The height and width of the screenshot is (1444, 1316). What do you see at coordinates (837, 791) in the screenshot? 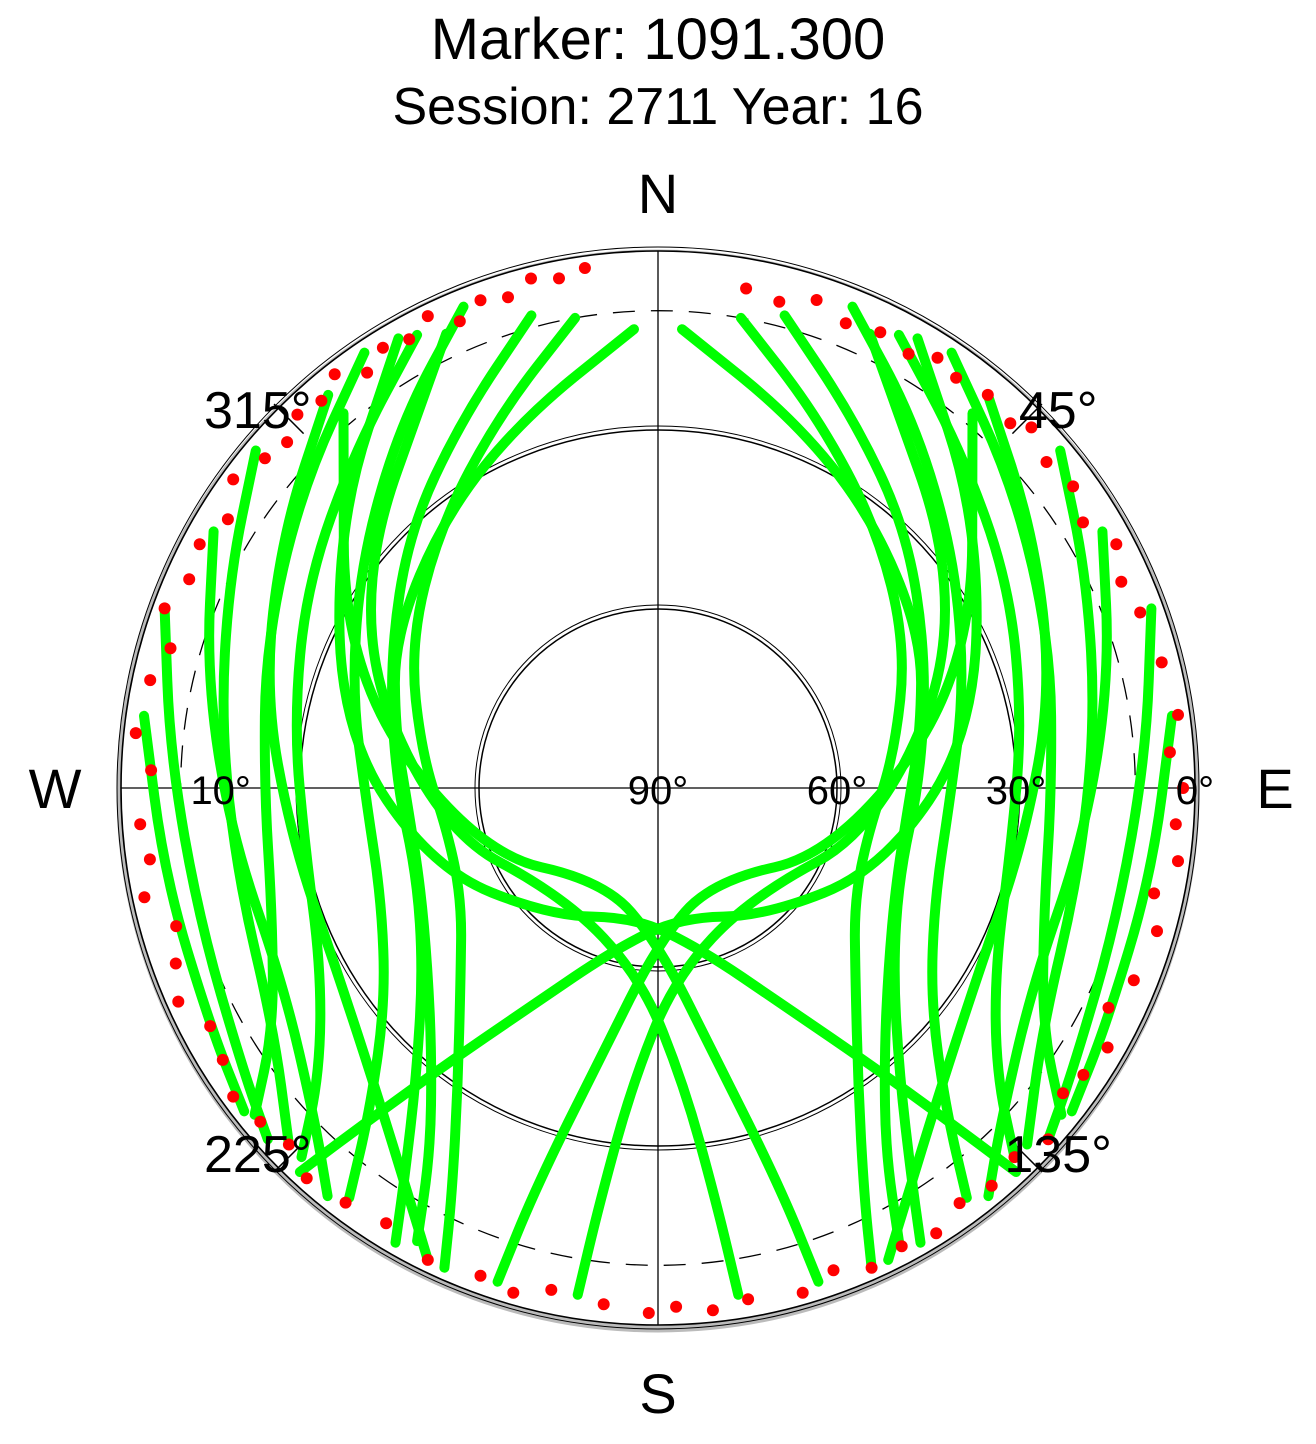
I see `elevation-label-60: 60°` at bounding box center [837, 791].